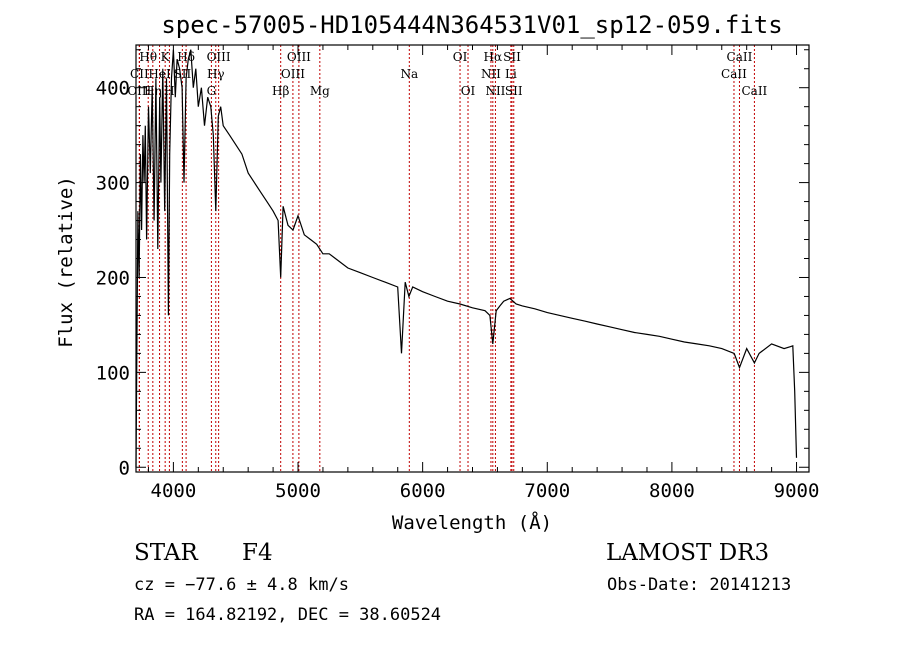  What do you see at coordinates (257, 553) in the screenshot?
I see `object-subclass: F4` at bounding box center [257, 553].